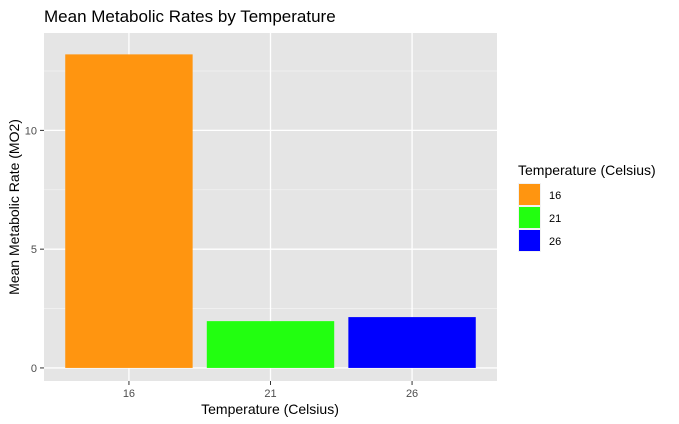  I want to click on y-axis-title: Mean Metabolic Rate (MO2), so click(14, 207).